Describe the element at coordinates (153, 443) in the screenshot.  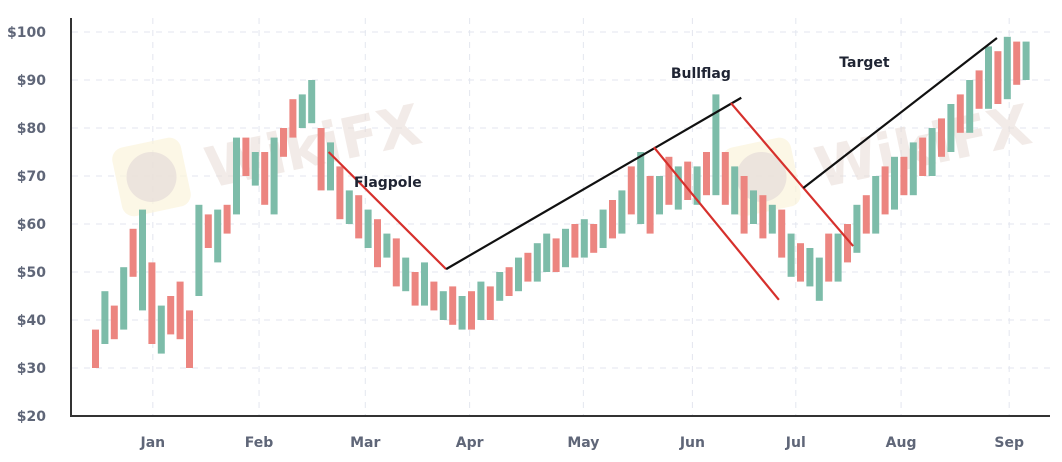
I see `x-tick-label: Jan` at that location.